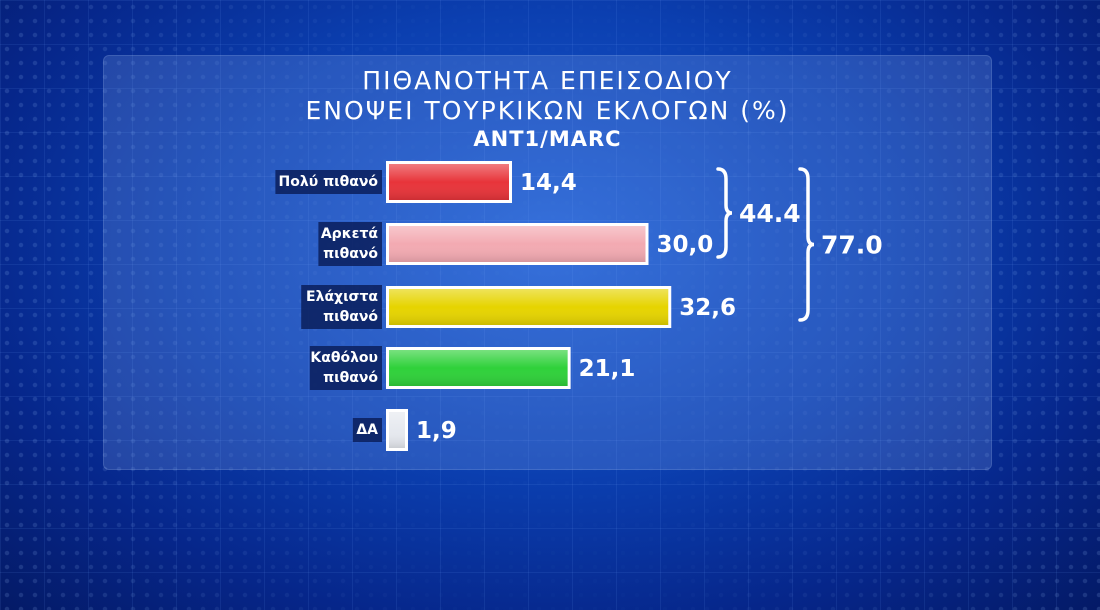  Describe the element at coordinates (344, 358) in the screenshot. I see `category-label: Καθόλου` at that location.